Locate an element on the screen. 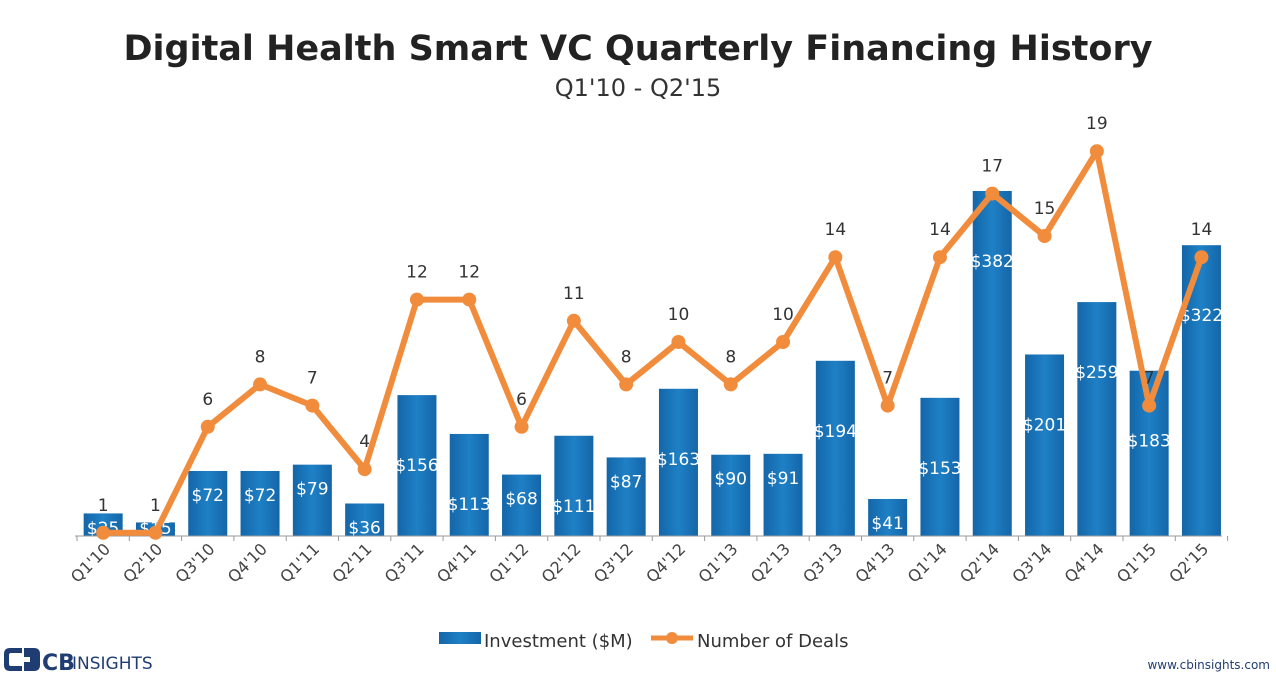  logo-mark-left is located at coordinates (13, 659).